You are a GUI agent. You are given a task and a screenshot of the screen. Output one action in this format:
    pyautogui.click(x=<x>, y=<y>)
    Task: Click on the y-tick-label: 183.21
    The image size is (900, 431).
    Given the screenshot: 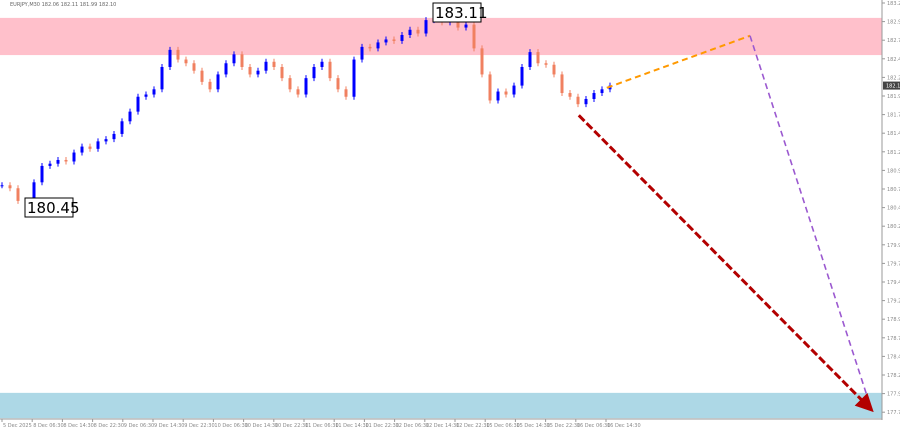 What is the action you would take?
    pyautogui.click(x=893, y=4)
    